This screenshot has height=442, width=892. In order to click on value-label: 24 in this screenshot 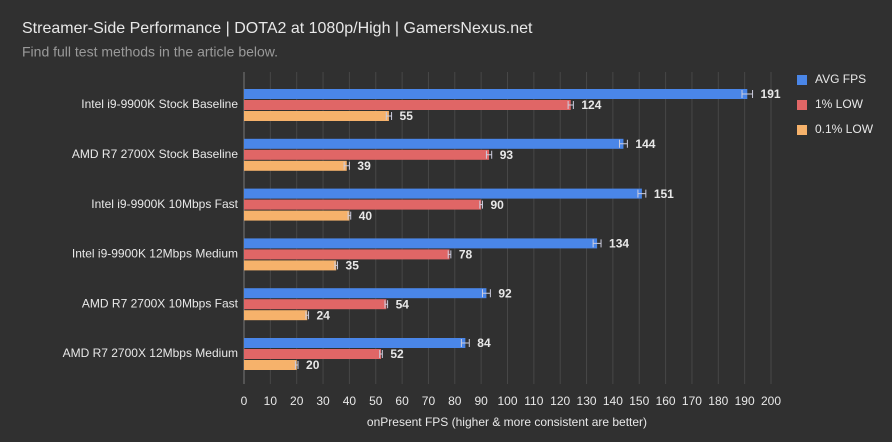, I will do `click(324, 315)`.